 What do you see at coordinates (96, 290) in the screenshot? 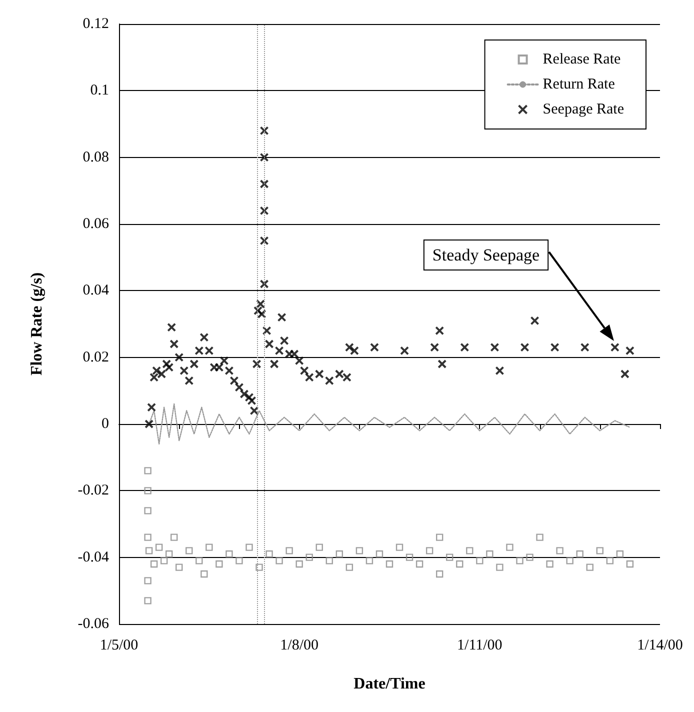
I see `y-tick-label: 0.04` at bounding box center [96, 290].